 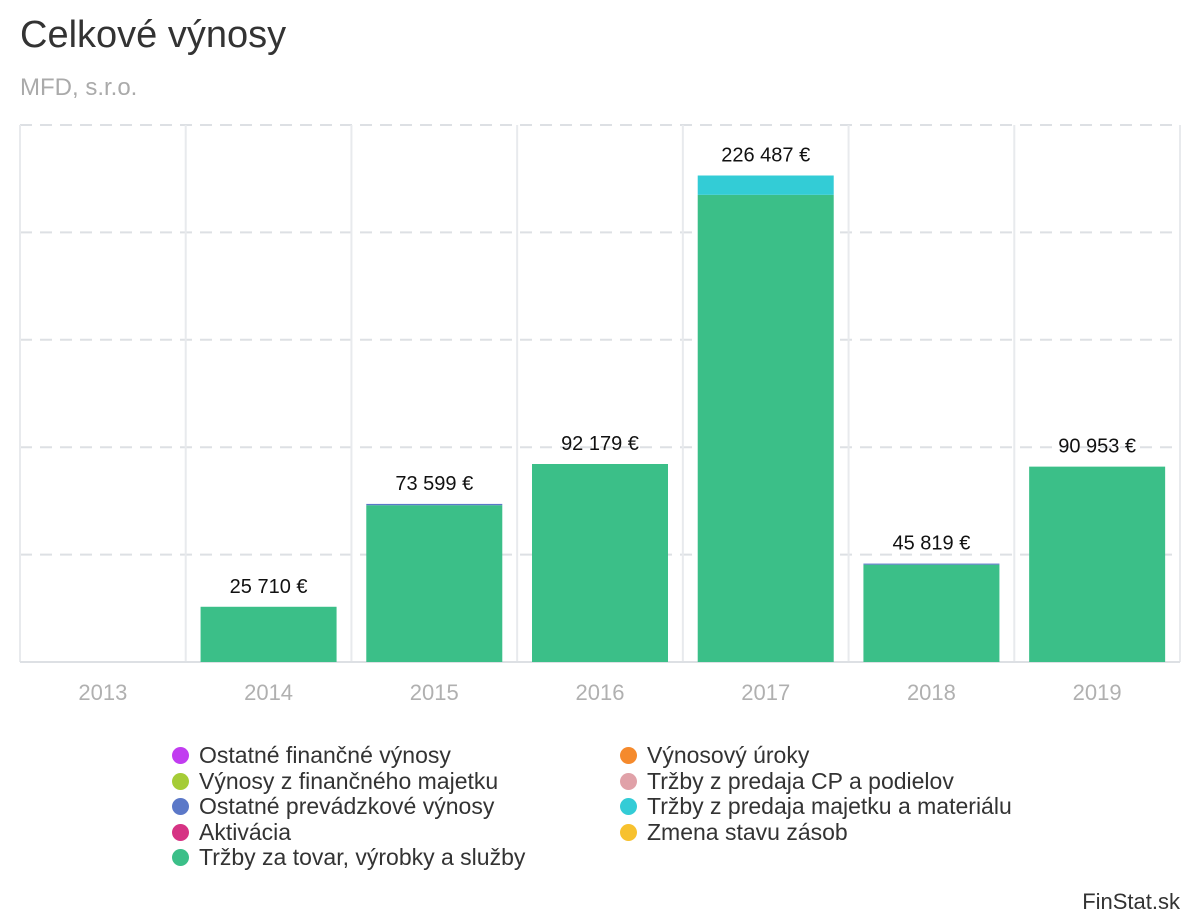 I want to click on legend-label: Výnosy z finančného majetku, so click(x=349, y=780).